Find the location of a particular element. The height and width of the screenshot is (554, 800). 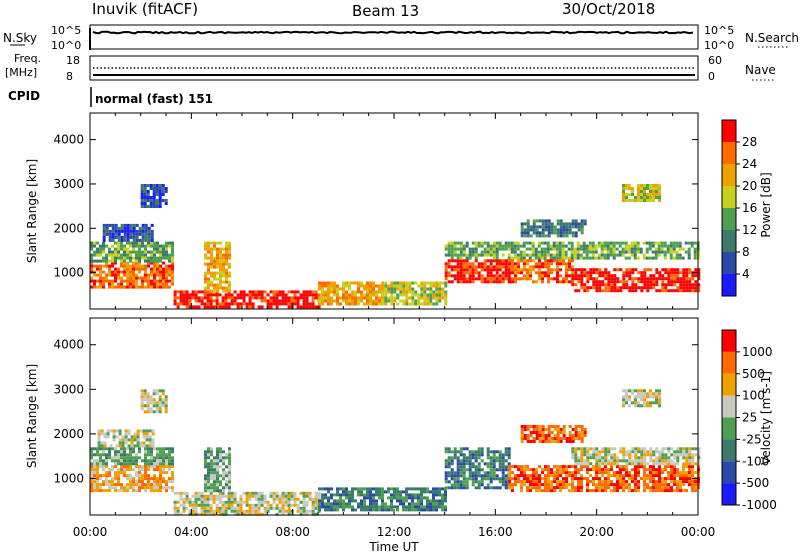

power-band is located at coordinates (477, 271).